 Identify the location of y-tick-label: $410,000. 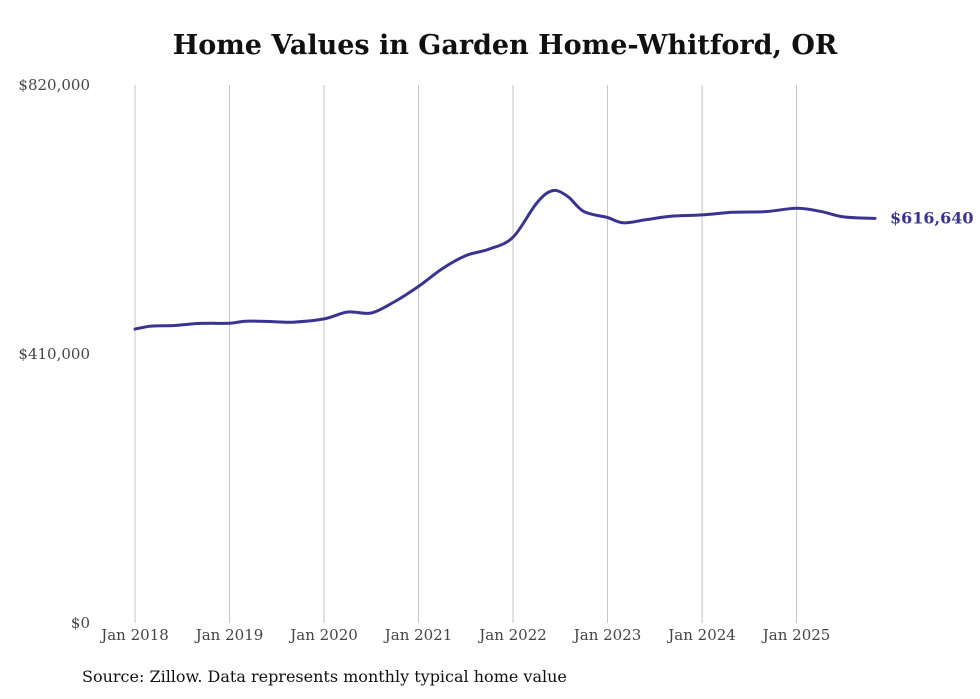
(54, 354).